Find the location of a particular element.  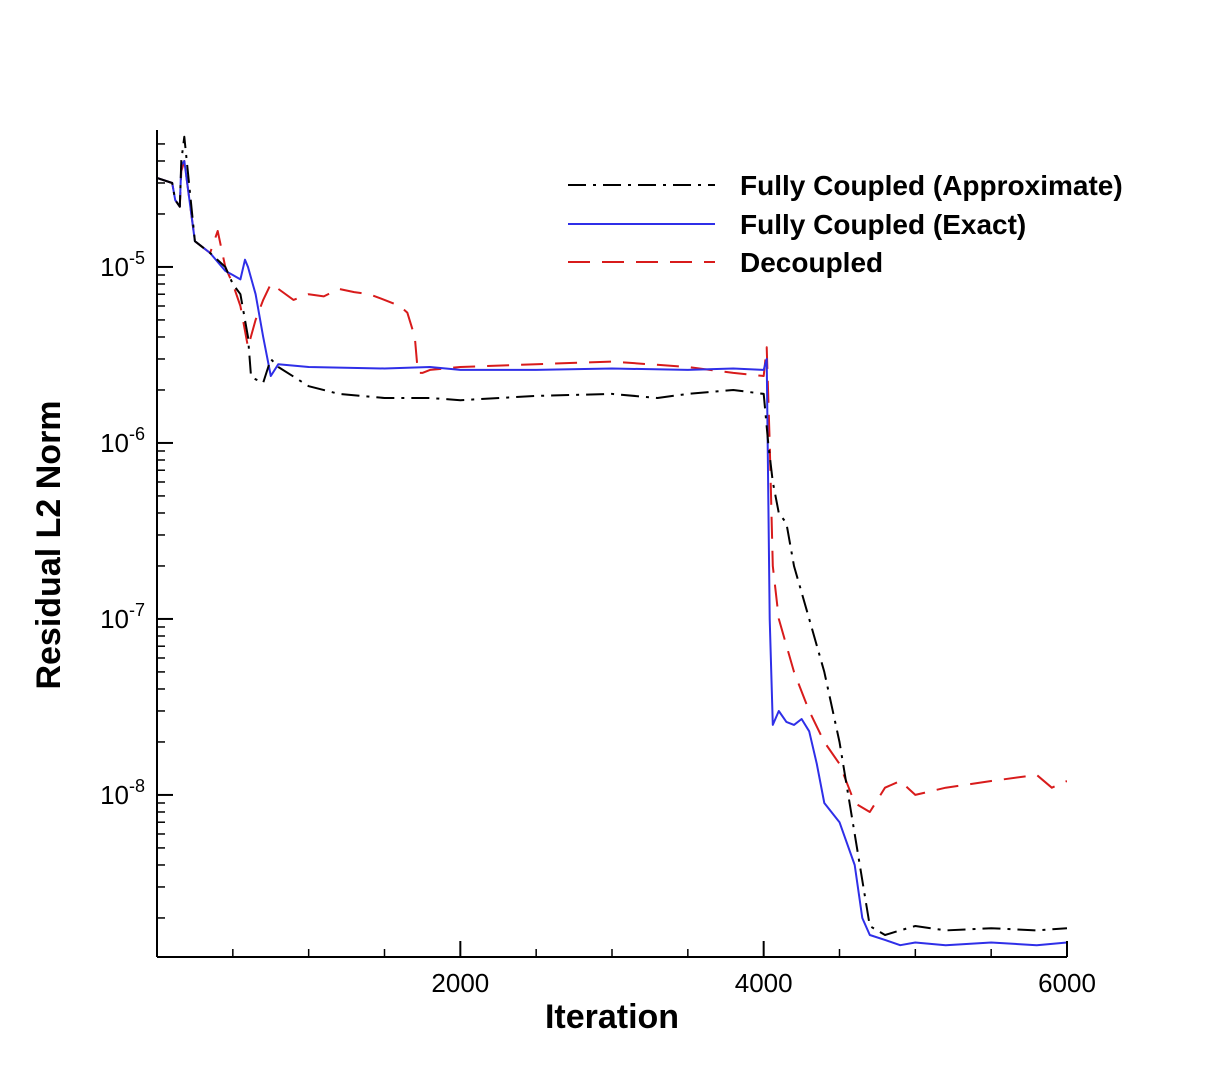

x-axis-title: Iteration is located at coordinates (612, 1017).